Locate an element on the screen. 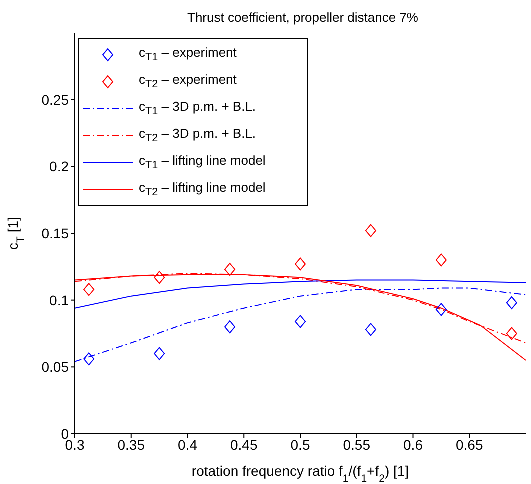 This screenshot has height=484, width=531. y-tick-label: 0.05 is located at coordinates (56, 367).